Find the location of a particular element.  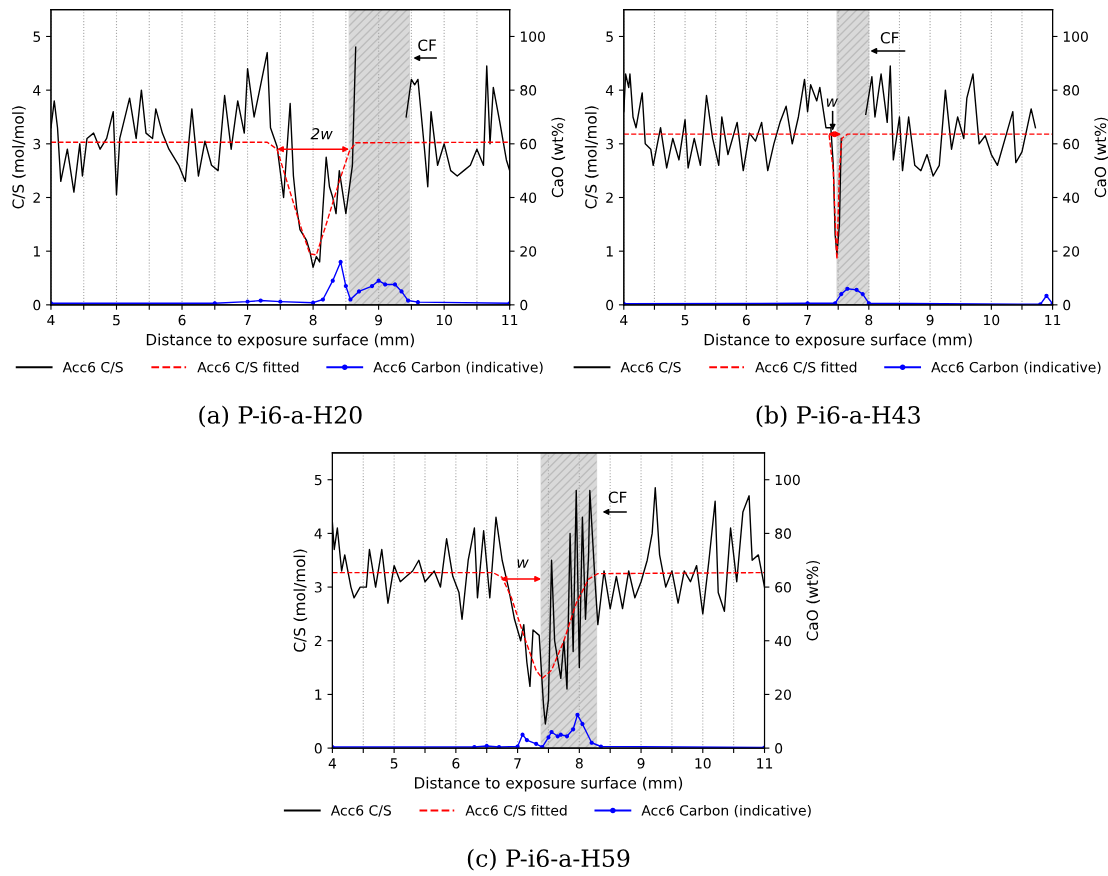

annotation: 2w is located at coordinates (321, 133).